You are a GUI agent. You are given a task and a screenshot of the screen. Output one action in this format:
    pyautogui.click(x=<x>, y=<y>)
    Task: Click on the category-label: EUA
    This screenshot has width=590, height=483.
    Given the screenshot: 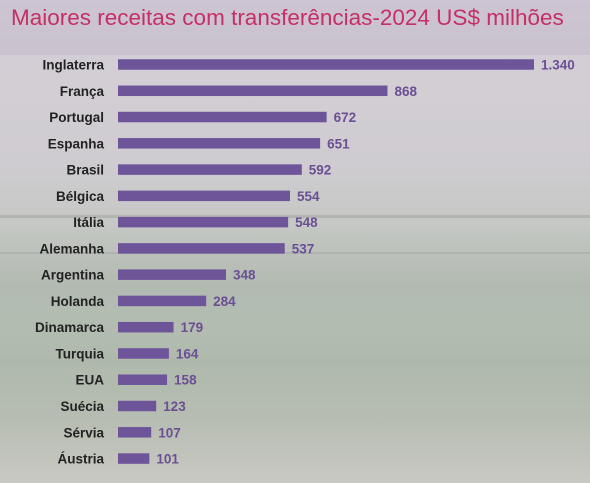 What is the action you would take?
    pyautogui.click(x=89, y=380)
    